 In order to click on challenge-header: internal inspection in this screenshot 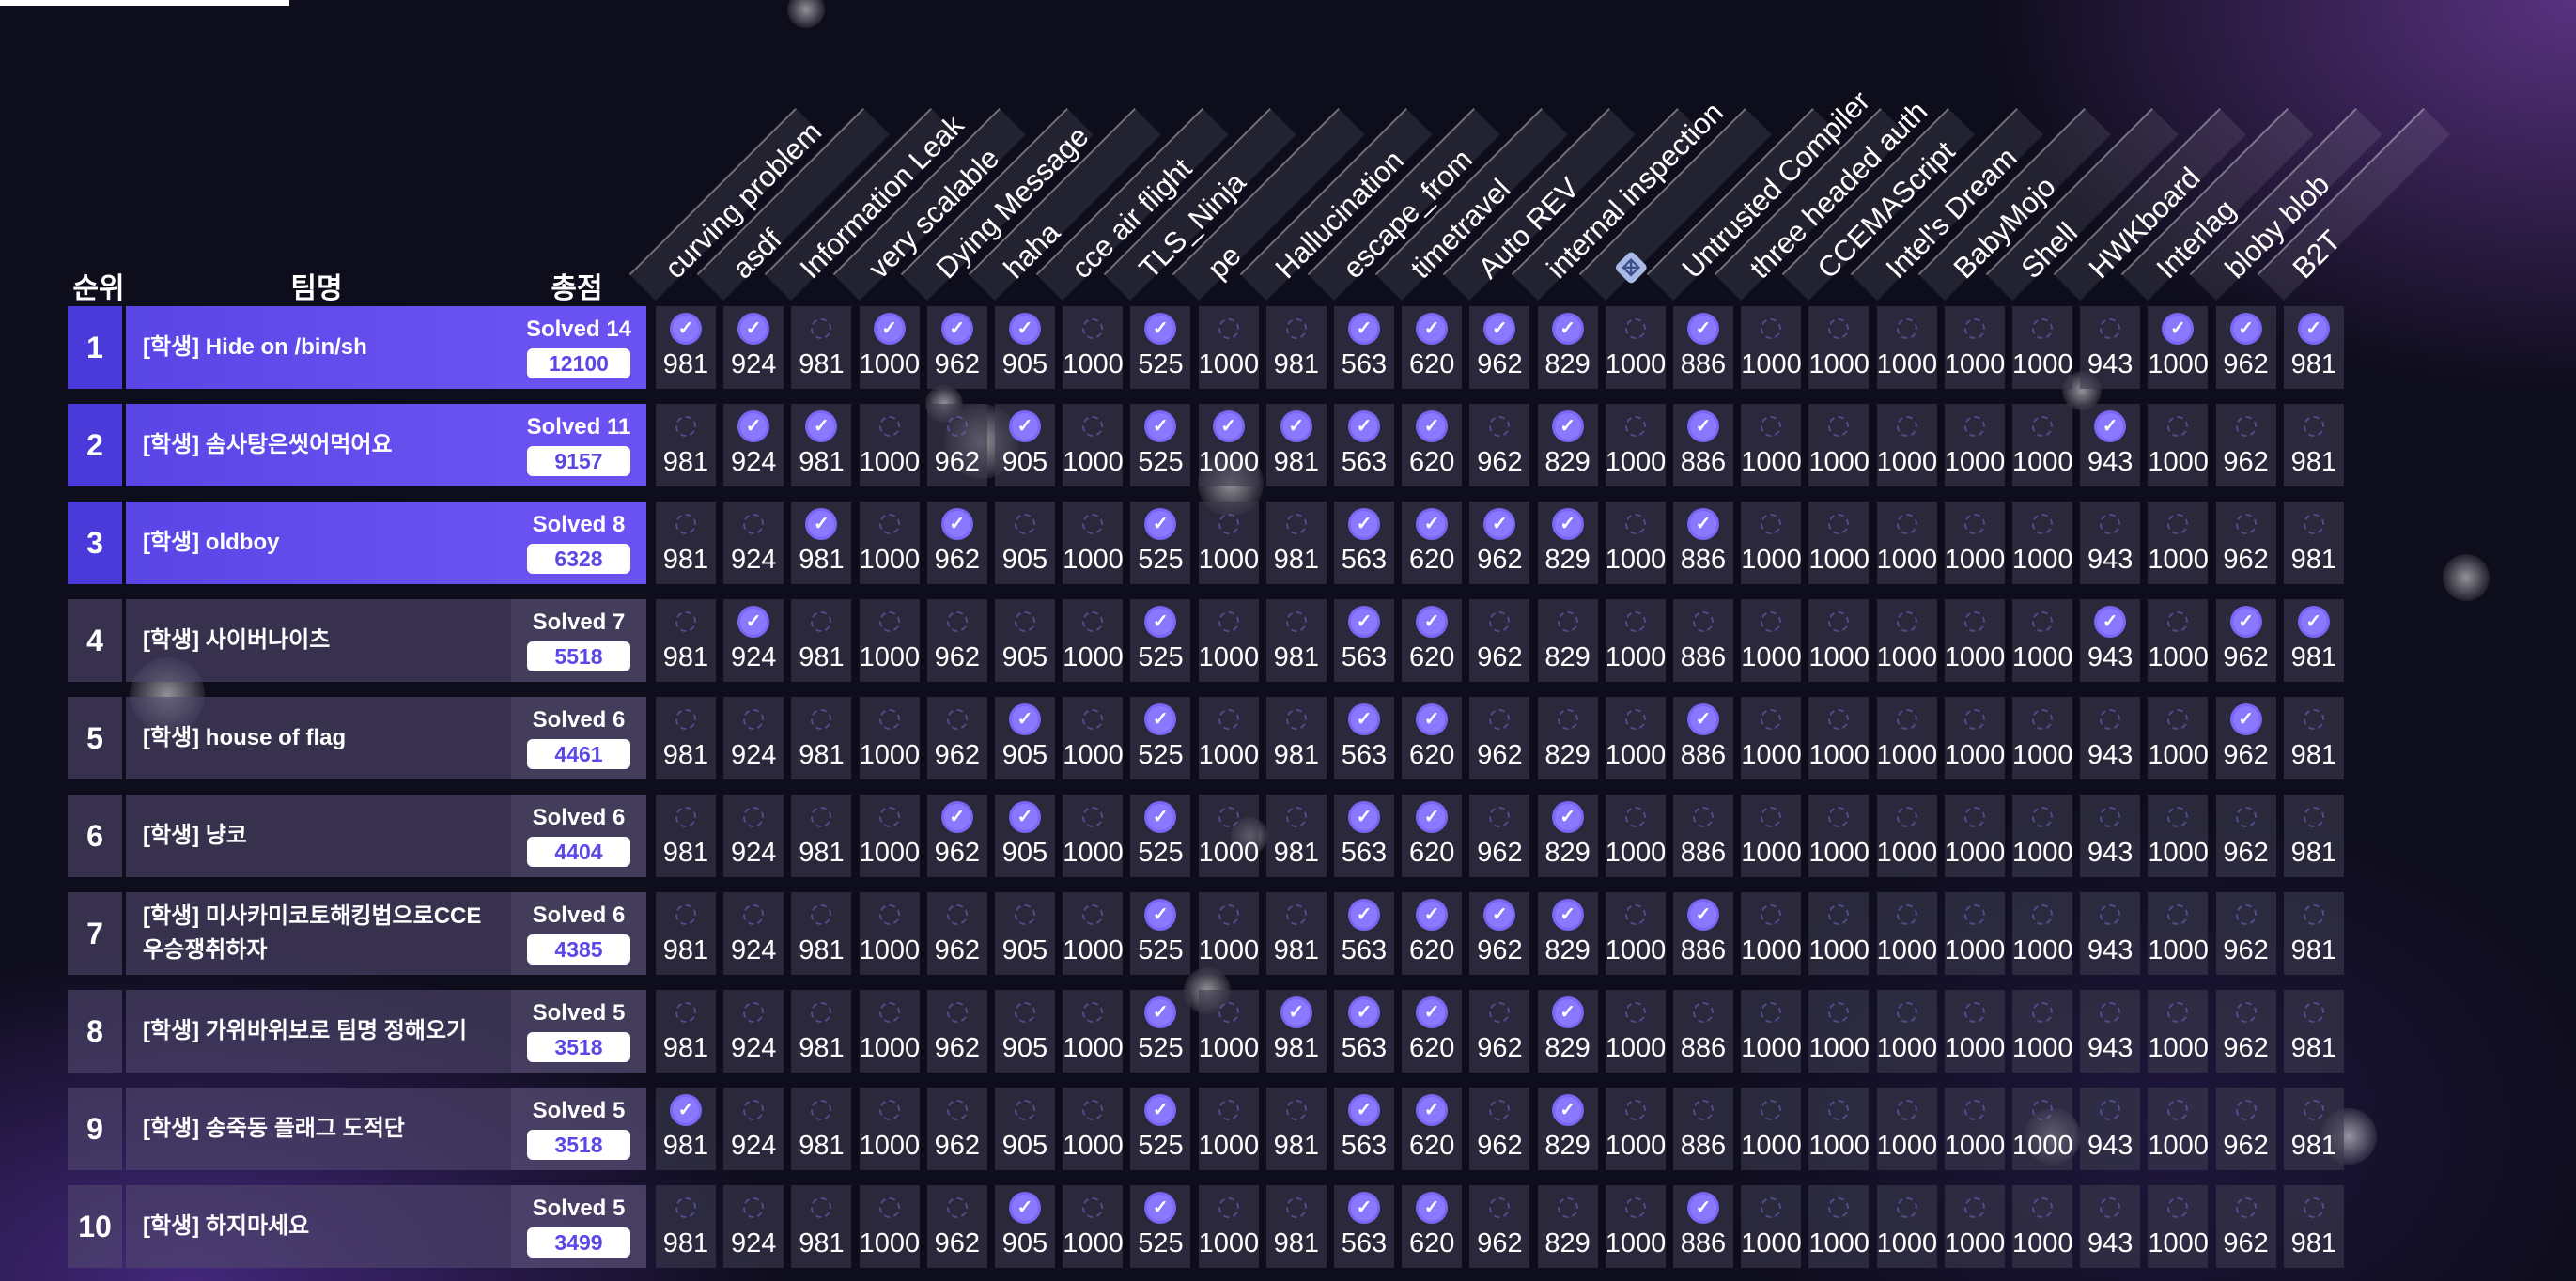, I will do `click(1620, 151)`.